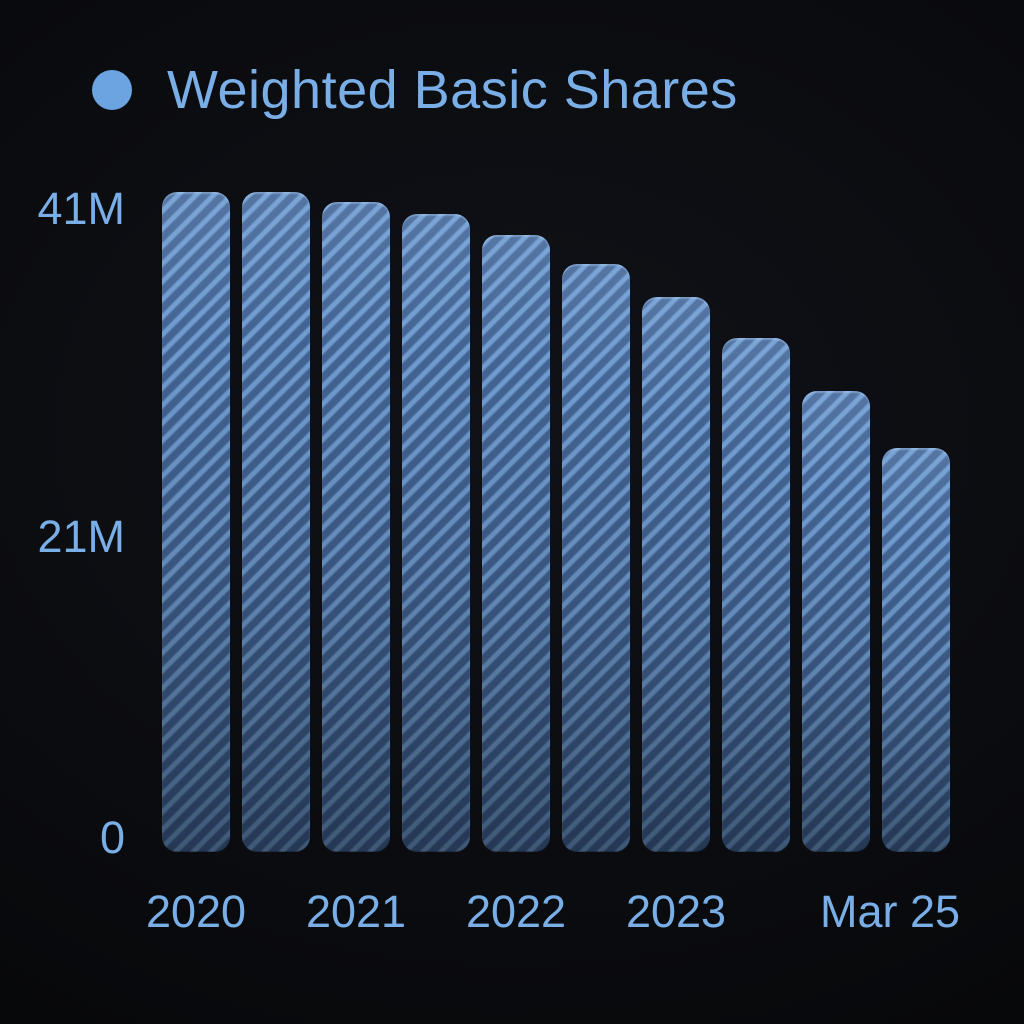  What do you see at coordinates (356, 911) in the screenshot?
I see `x-tick-label: 2021` at bounding box center [356, 911].